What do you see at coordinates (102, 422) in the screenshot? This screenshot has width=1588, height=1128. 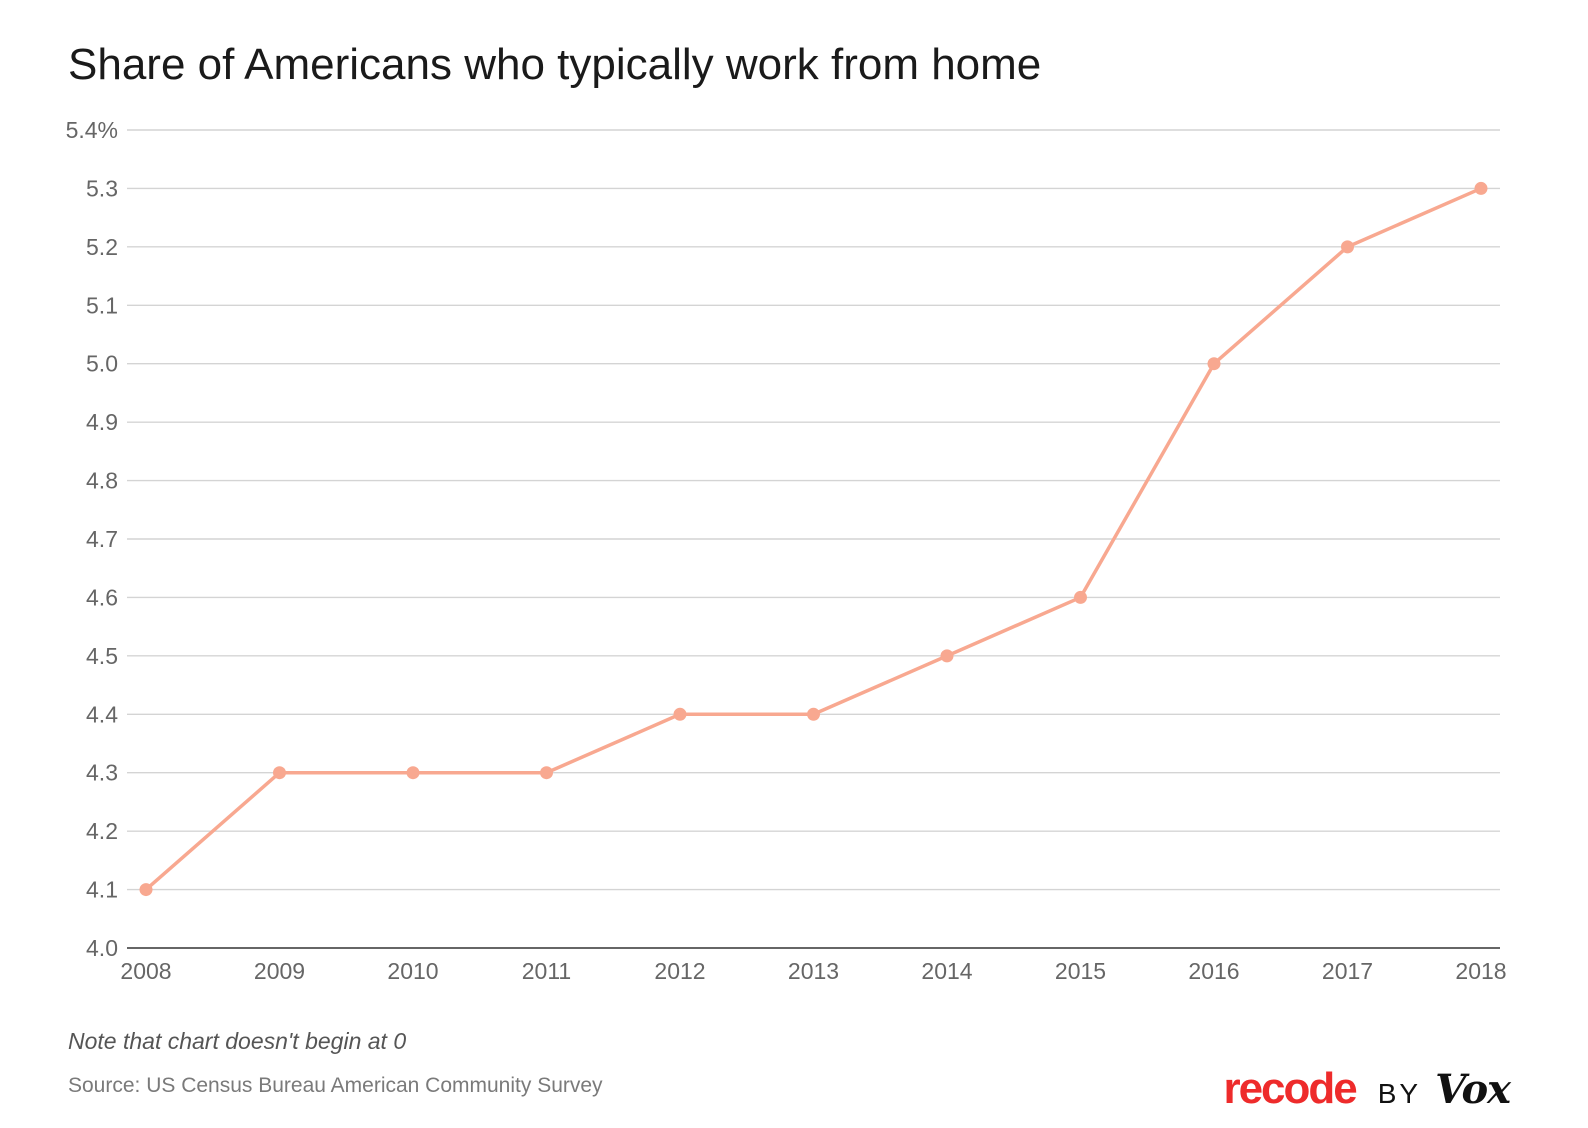 I see `y-tick-label: 4.9` at bounding box center [102, 422].